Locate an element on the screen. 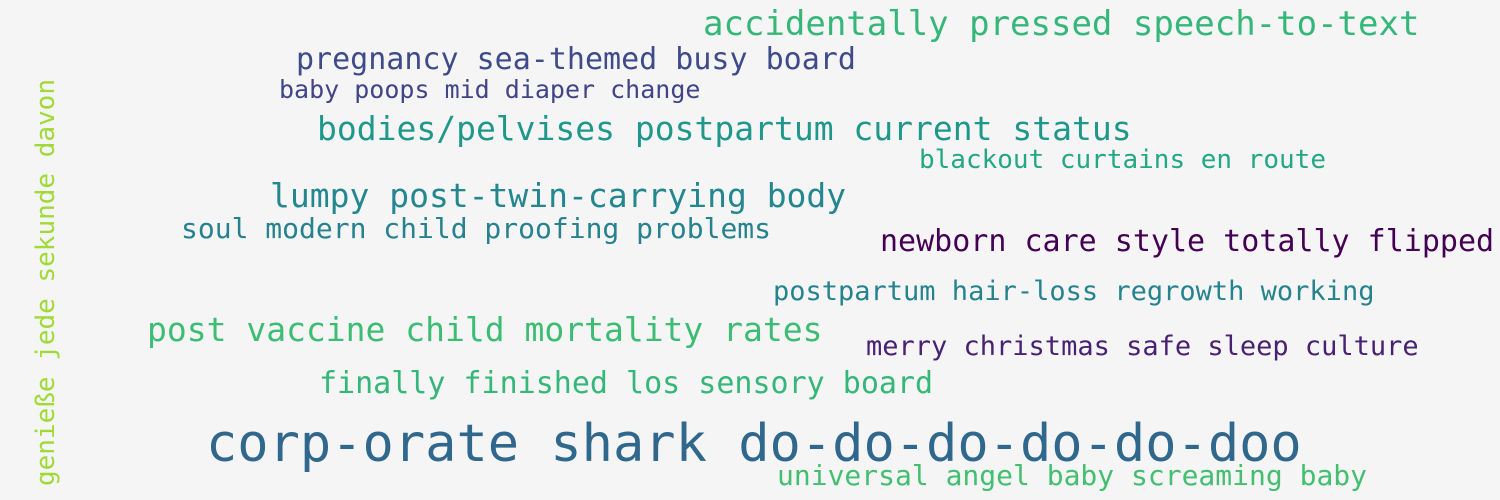  word-pregnancy-sea-themed-busy-board: pregnancy sea-themed busy board is located at coordinates (576, 59).